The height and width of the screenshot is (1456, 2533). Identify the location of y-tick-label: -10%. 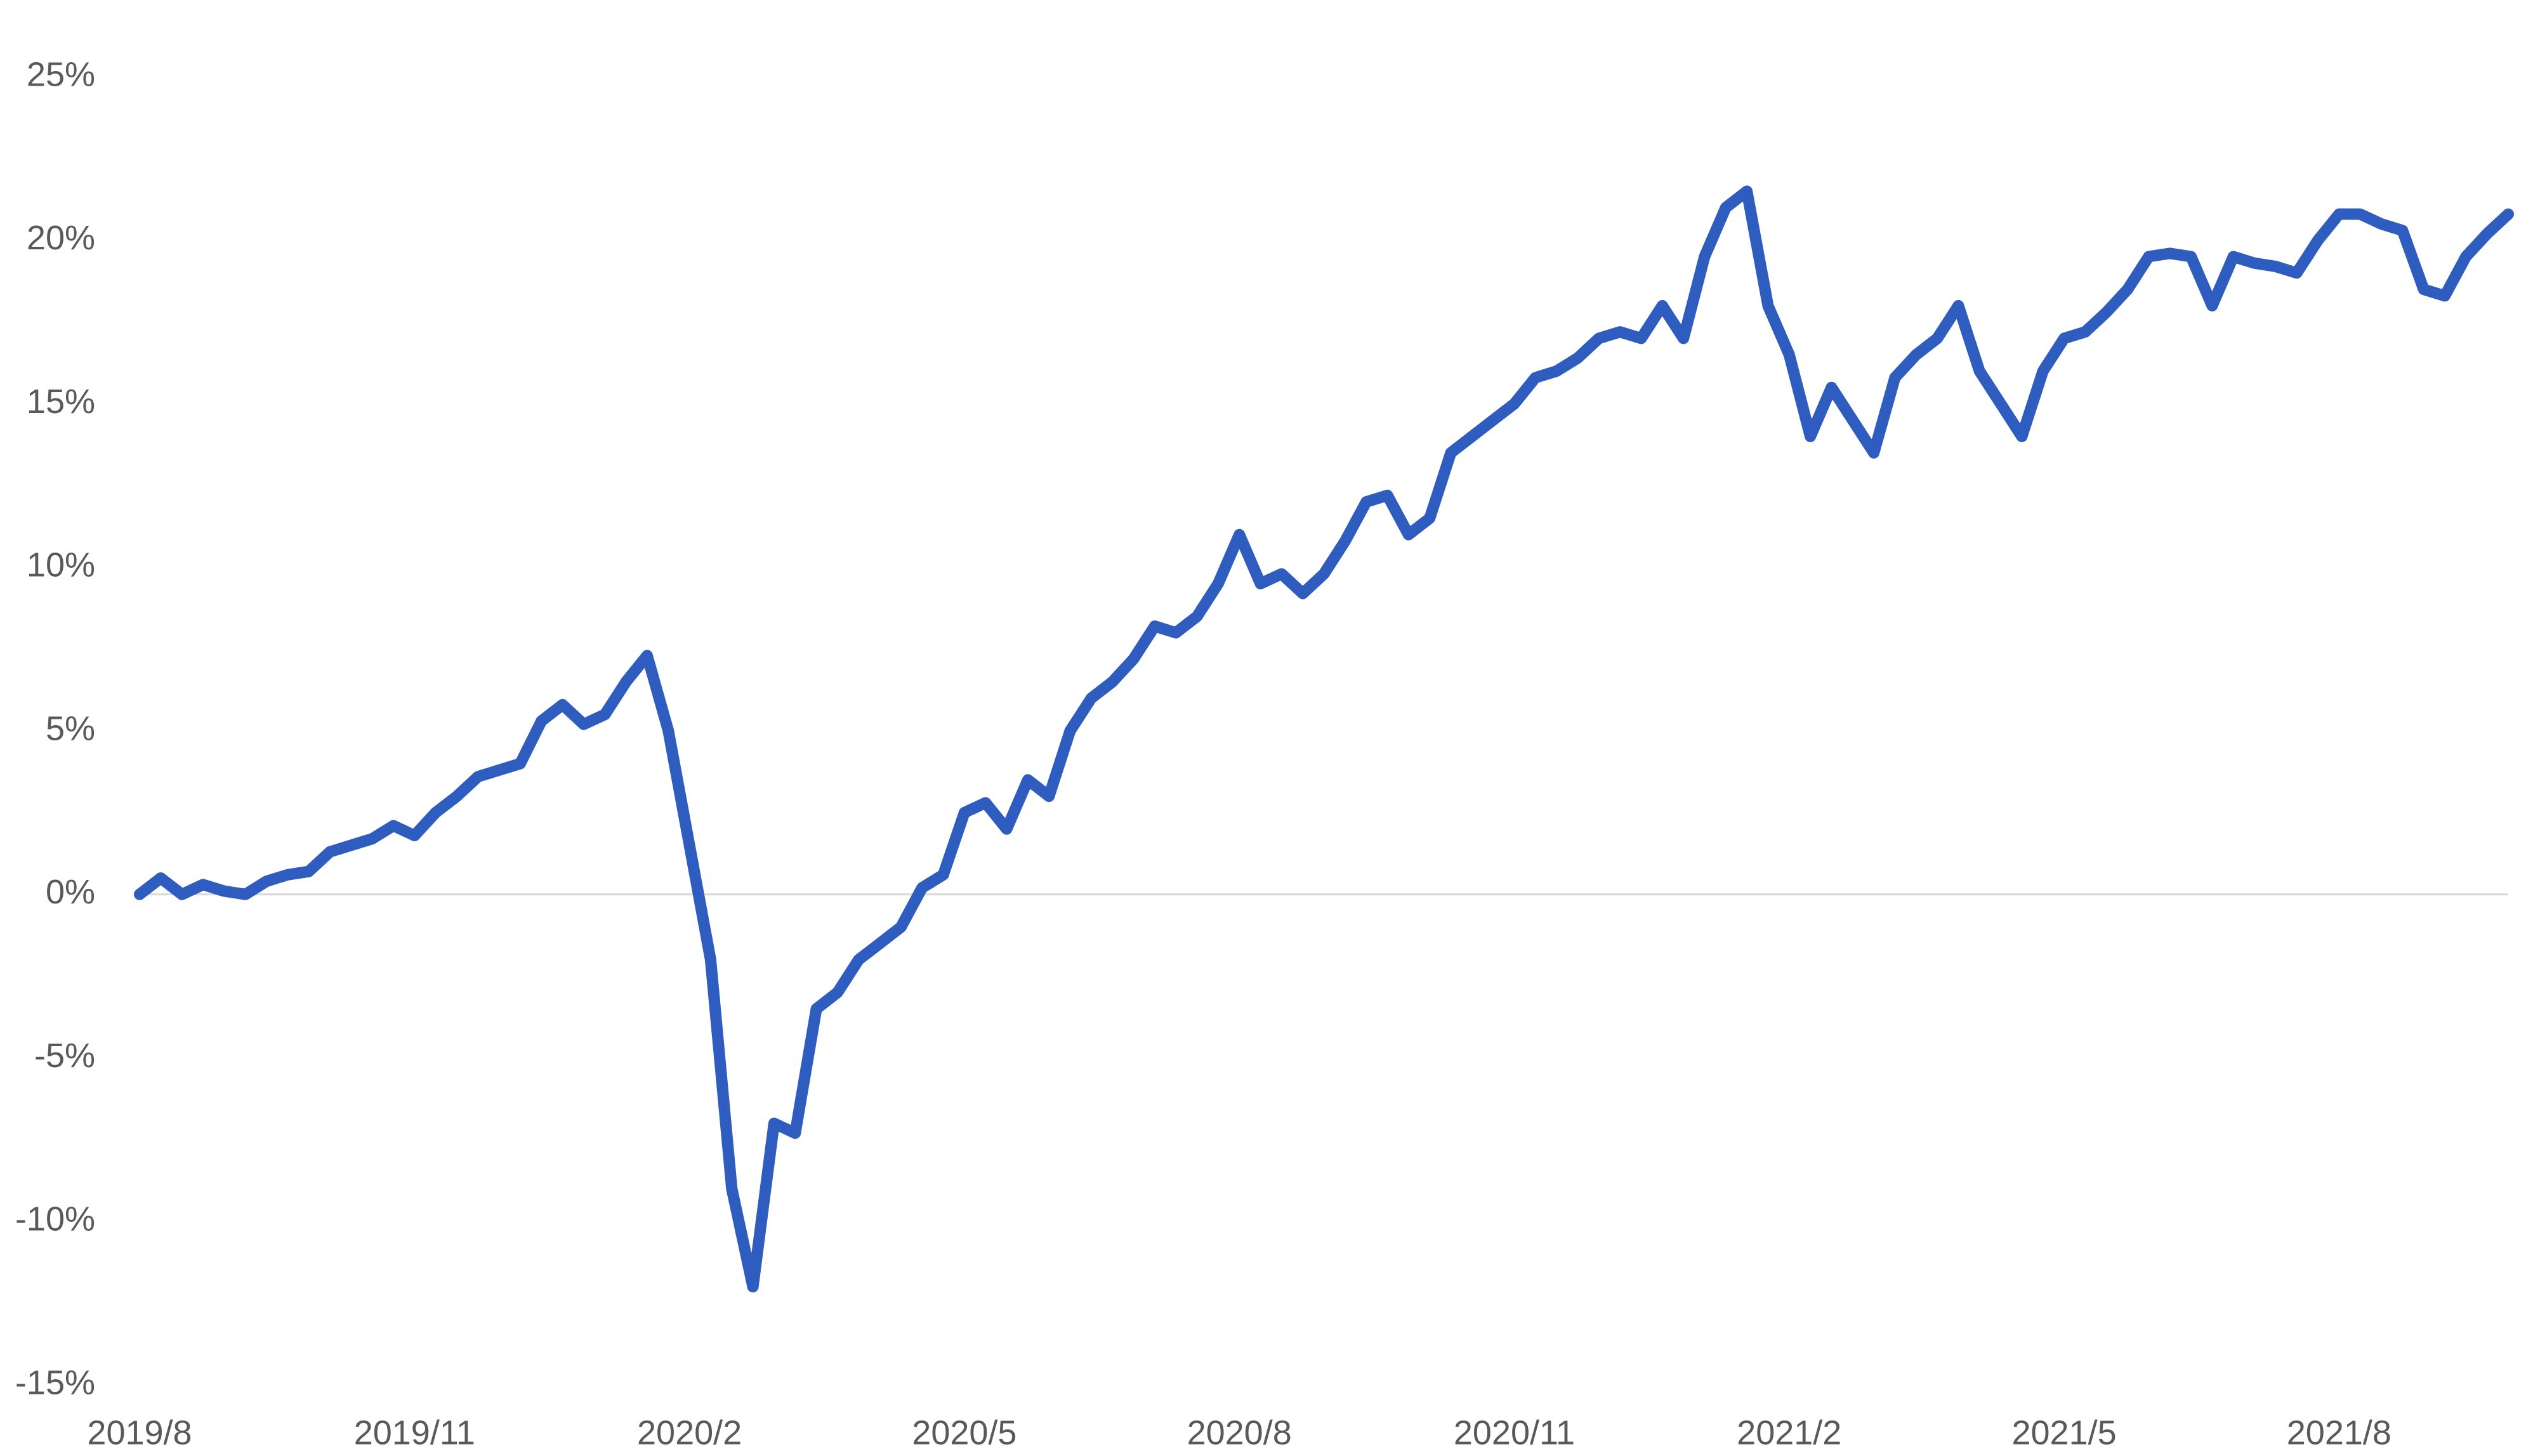
(55, 1219).